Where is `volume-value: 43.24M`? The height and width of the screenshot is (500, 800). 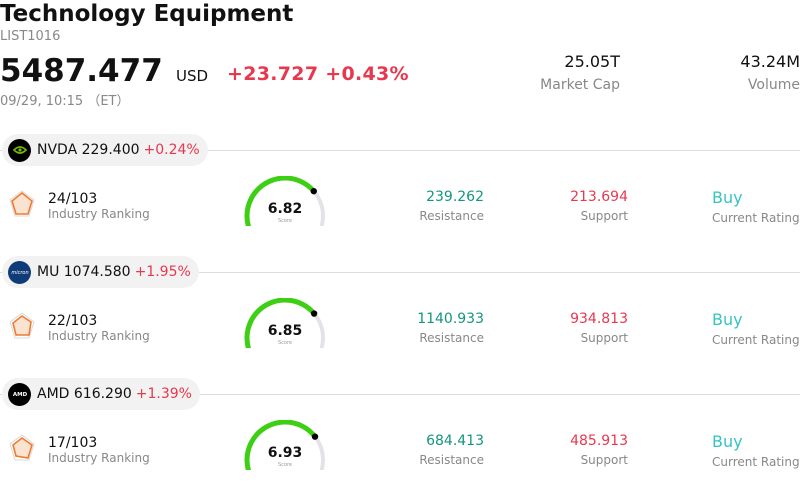 volume-value: 43.24M is located at coordinates (770, 61).